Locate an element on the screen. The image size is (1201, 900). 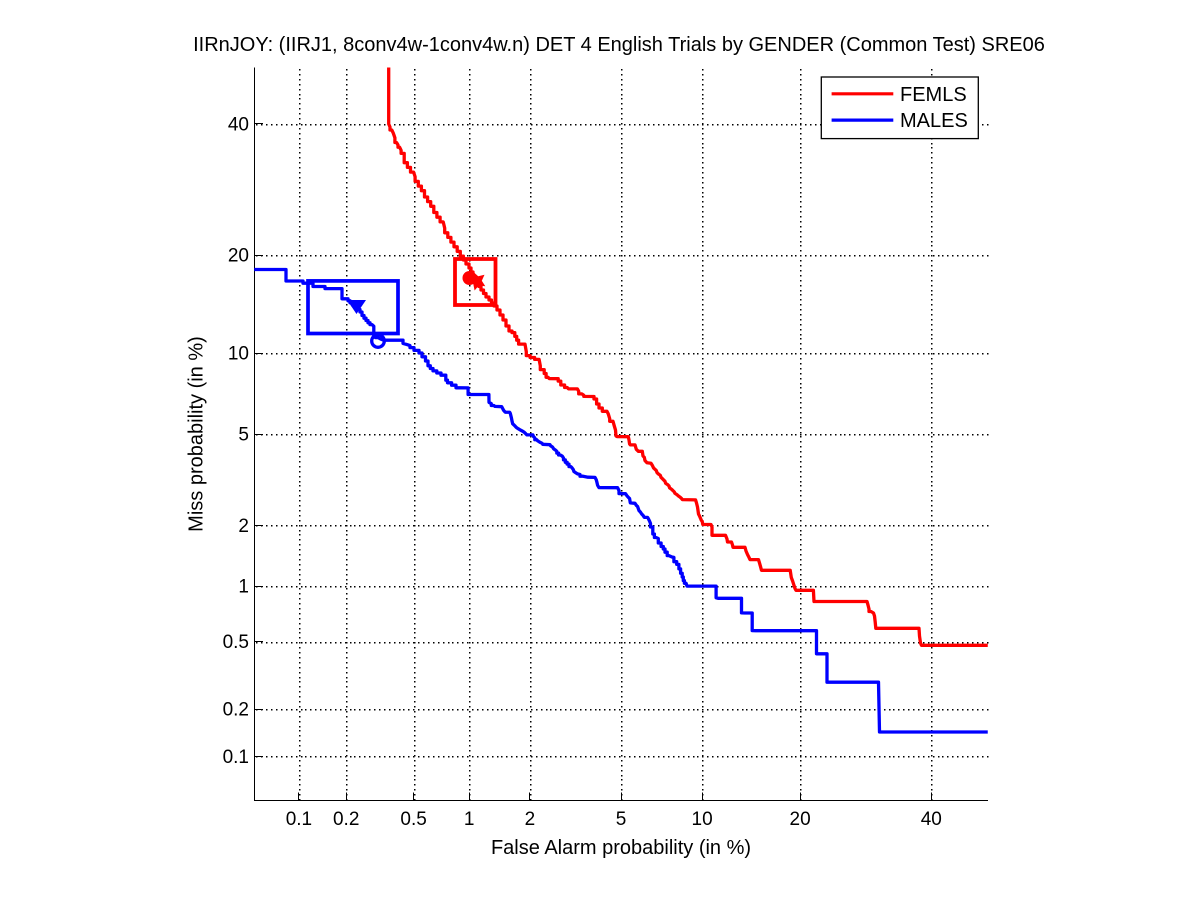
svg-text: Miss probability (in %) is located at coordinates (197, 434).